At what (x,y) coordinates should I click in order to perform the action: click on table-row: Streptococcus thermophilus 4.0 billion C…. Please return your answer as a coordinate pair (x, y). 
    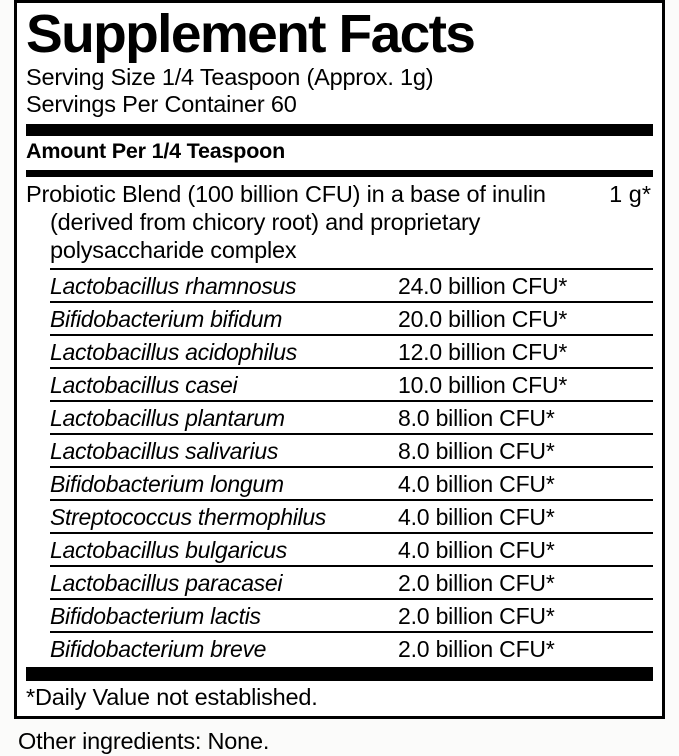
    Looking at the image, I should click on (351, 515).